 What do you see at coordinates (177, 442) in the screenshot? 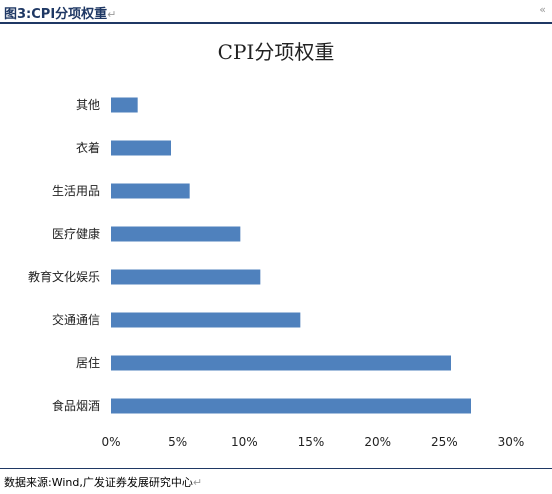
I see `x-tick-label: 5%` at bounding box center [177, 442].